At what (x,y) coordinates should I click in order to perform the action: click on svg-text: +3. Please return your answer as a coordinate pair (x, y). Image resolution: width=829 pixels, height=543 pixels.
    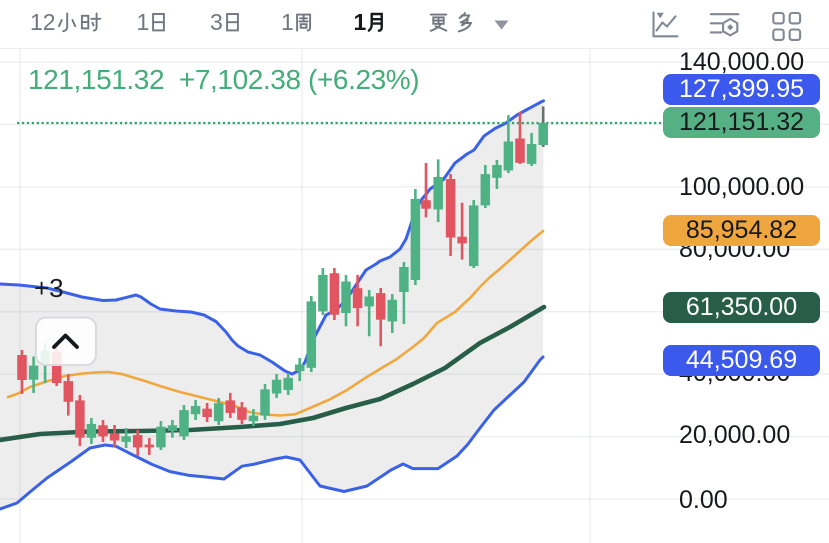
    Looking at the image, I should click on (49, 288).